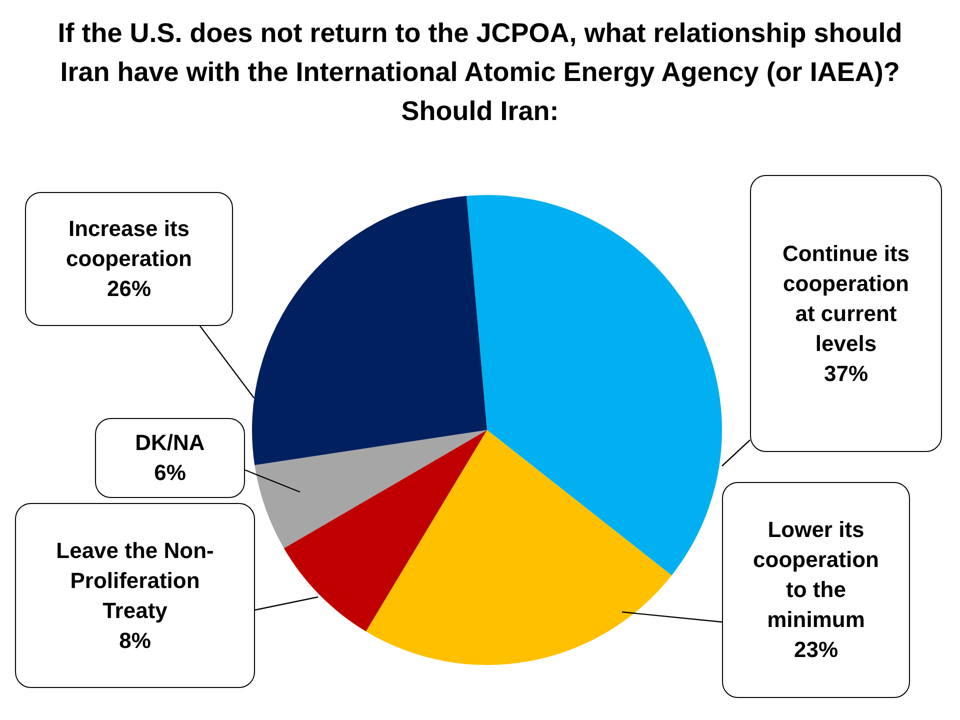 This screenshot has height=720, width=960. Describe the element at coordinates (816, 575) in the screenshot. I see `slice-label: Lower its cooperation to the minimum` at that location.